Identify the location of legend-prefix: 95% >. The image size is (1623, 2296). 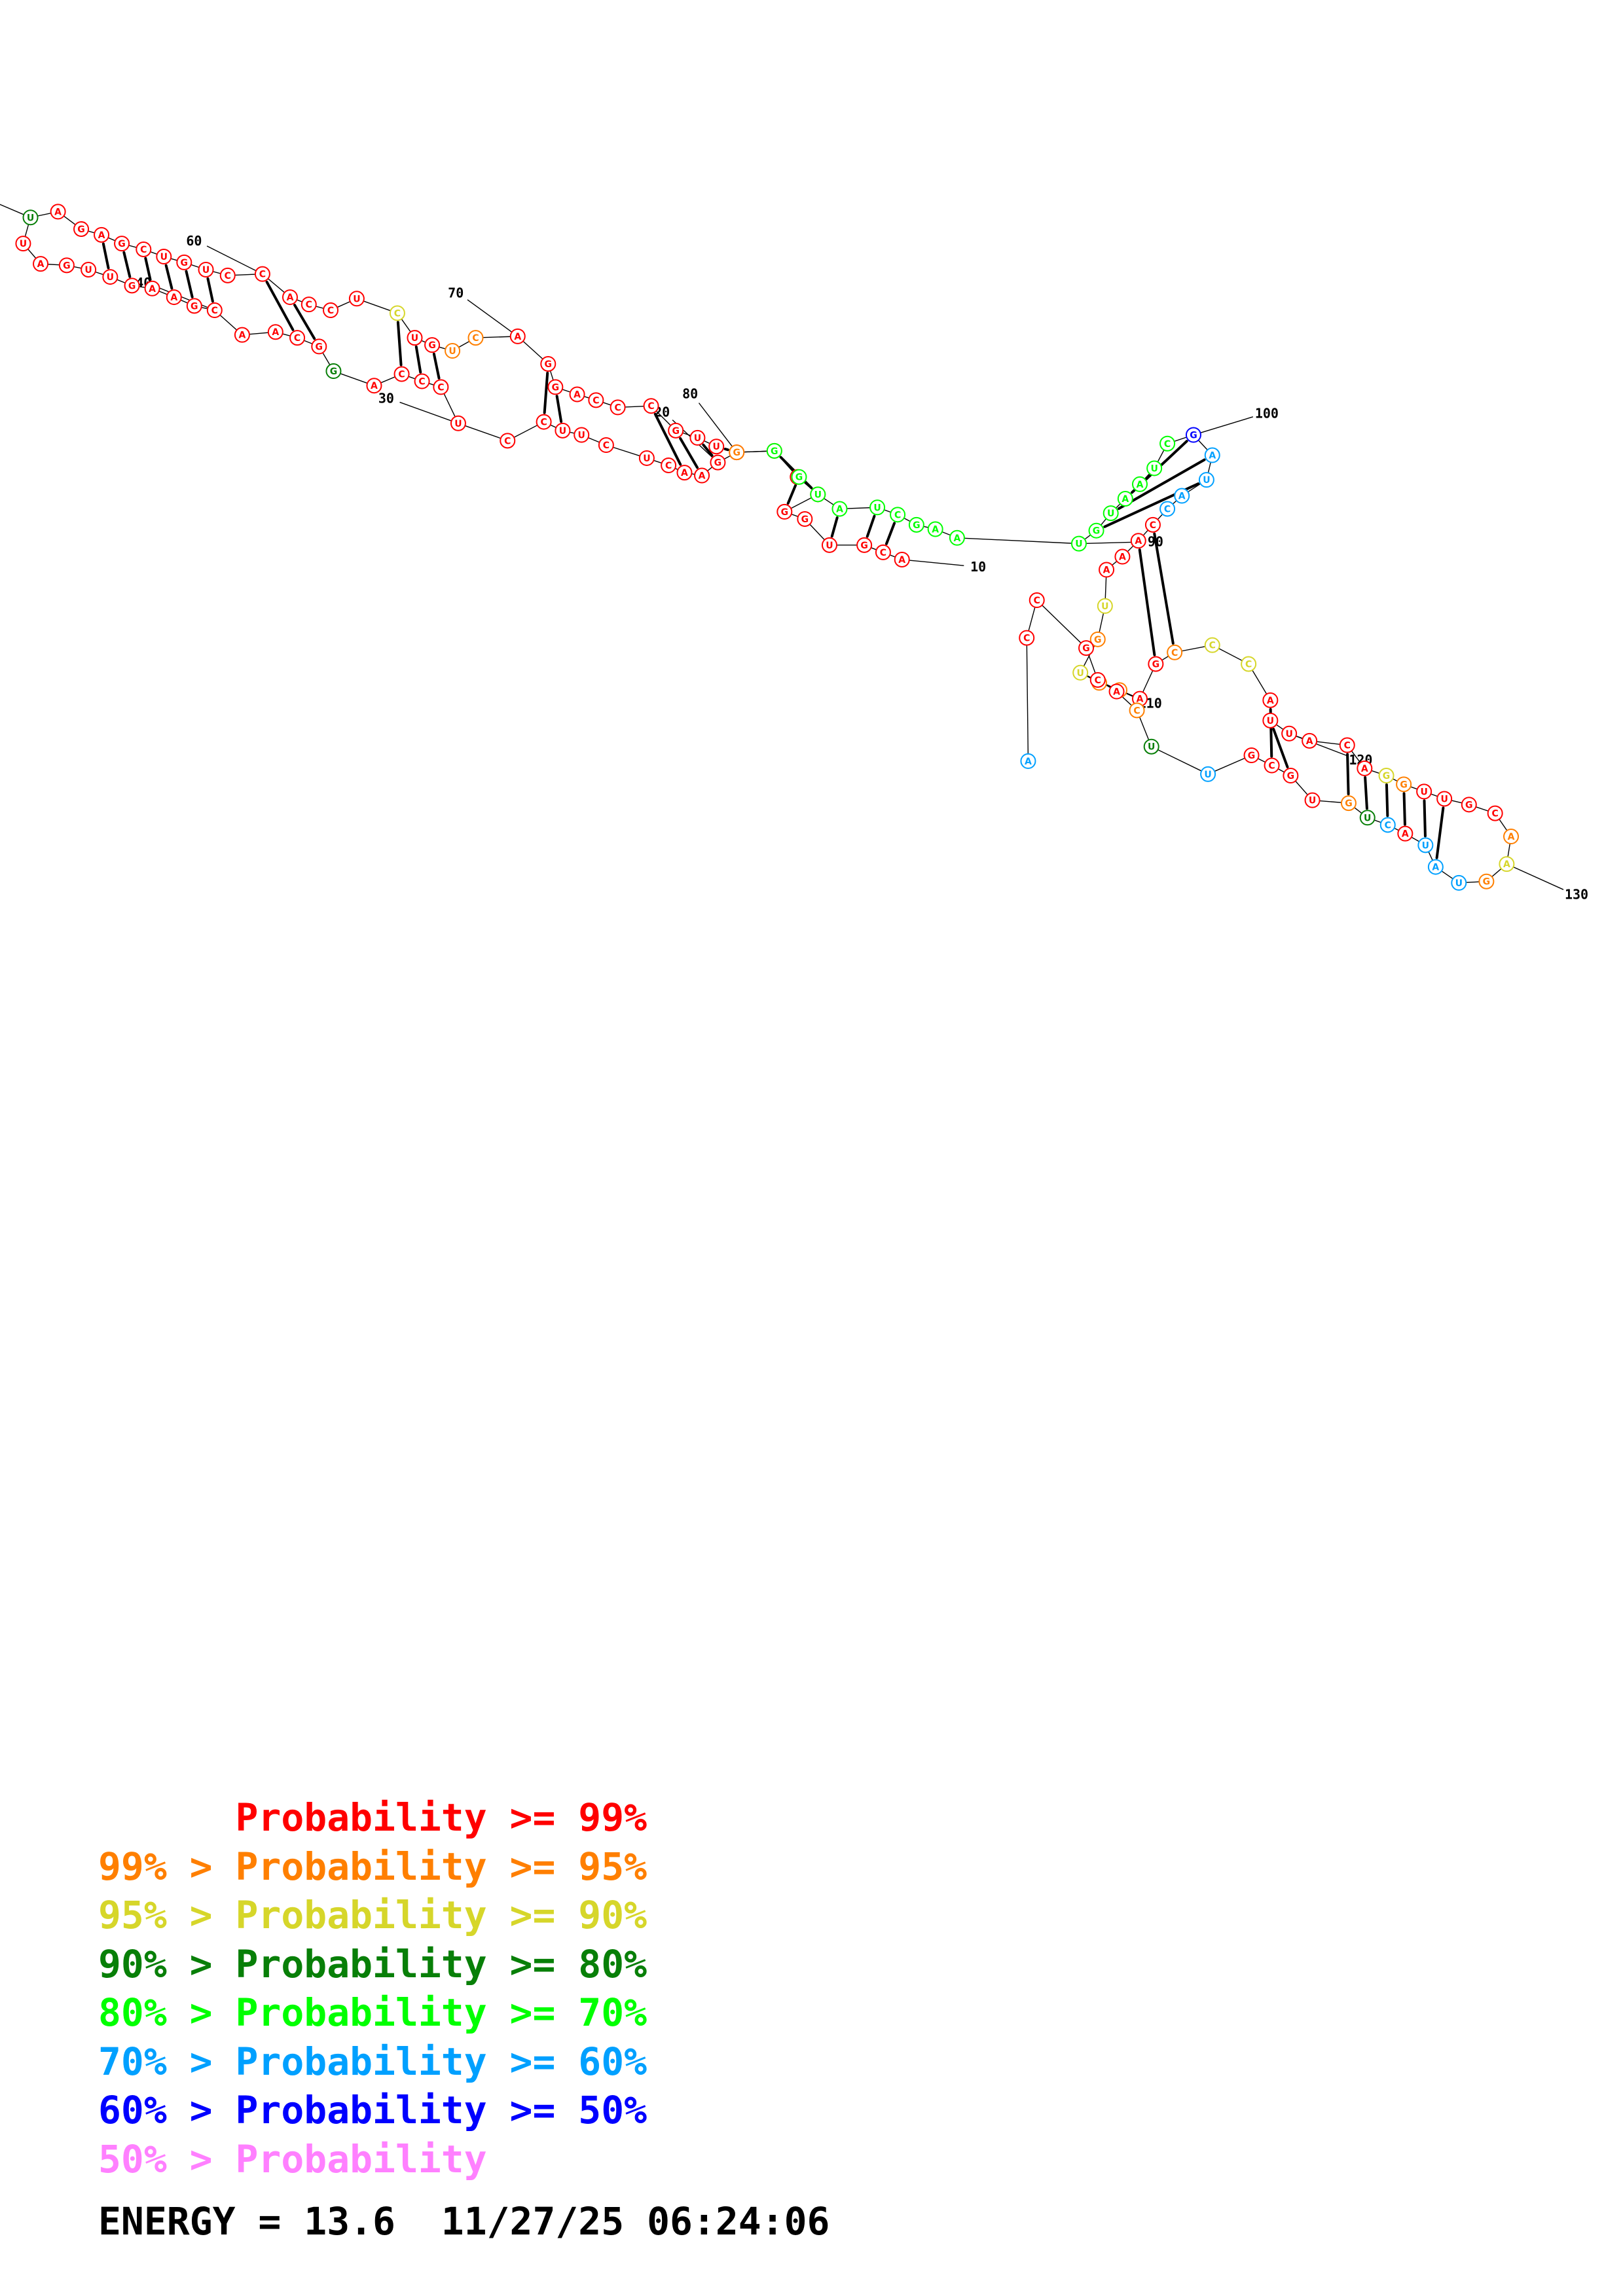
(167, 1915).